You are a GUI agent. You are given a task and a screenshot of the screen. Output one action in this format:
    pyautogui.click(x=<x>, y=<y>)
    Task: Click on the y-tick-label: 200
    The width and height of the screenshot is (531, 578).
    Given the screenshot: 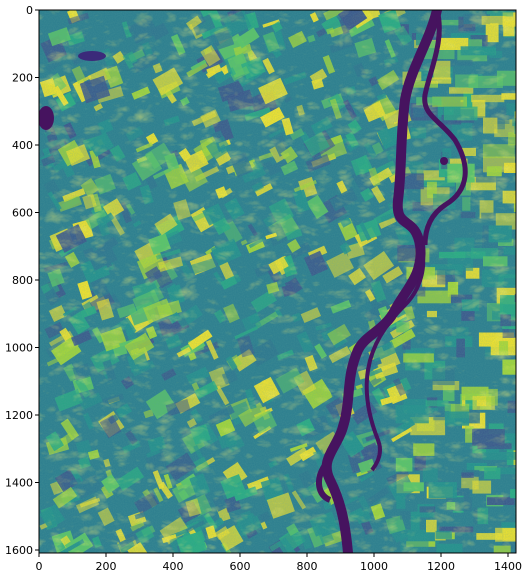 What is the action you would take?
    pyautogui.click(x=22, y=78)
    